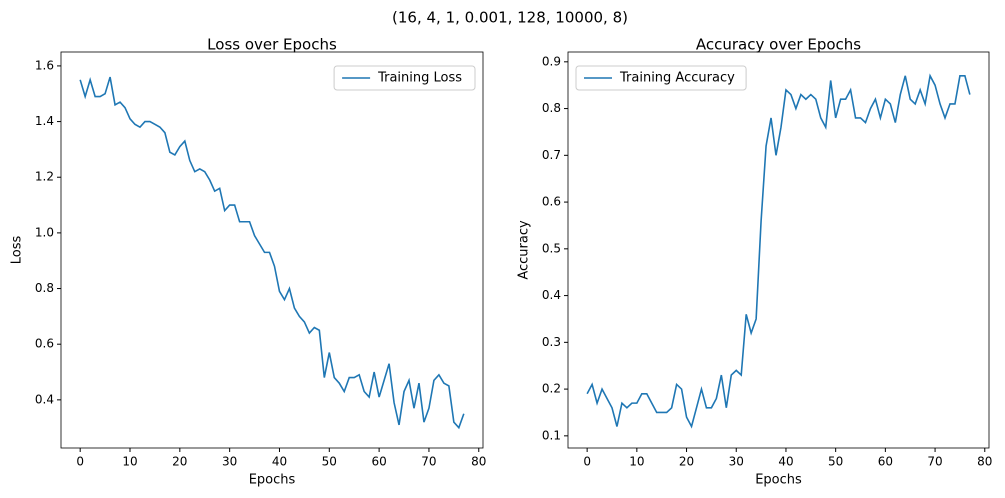  I want to click on y-tick-label: 1.6, so click(44, 65).